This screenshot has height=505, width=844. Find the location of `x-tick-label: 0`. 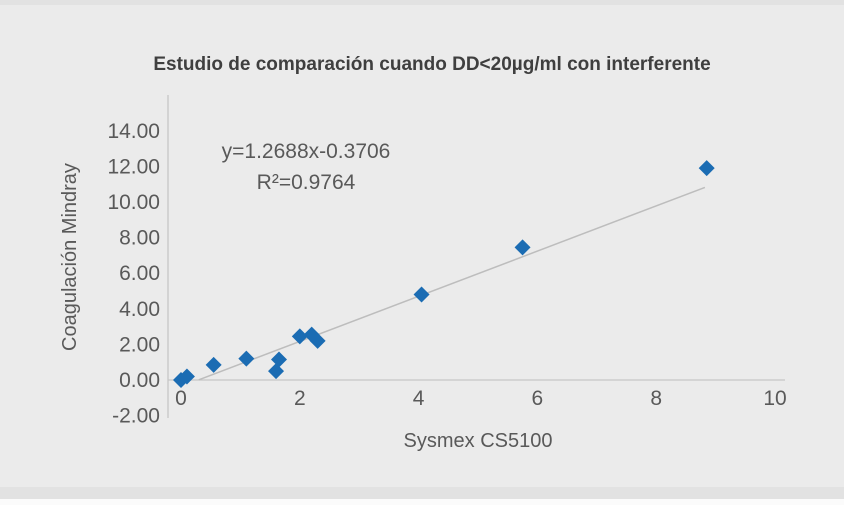

x-tick-label: 0 is located at coordinates (181, 398).